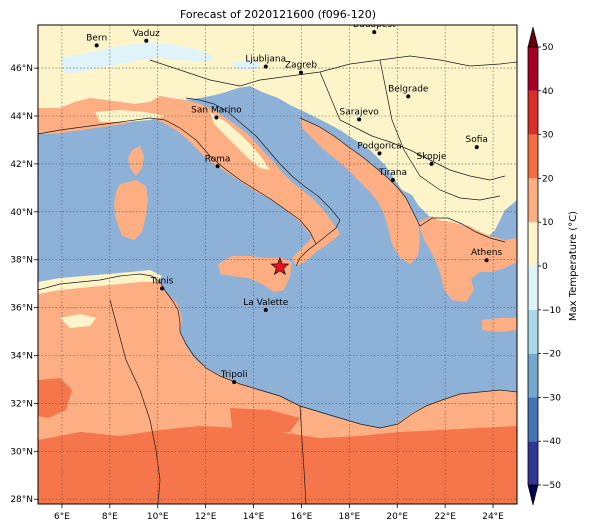 This screenshot has height=529, width=592. Describe the element at coordinates (21, 404) in the screenshot. I see `lat-tick-label: 32°N` at that location.